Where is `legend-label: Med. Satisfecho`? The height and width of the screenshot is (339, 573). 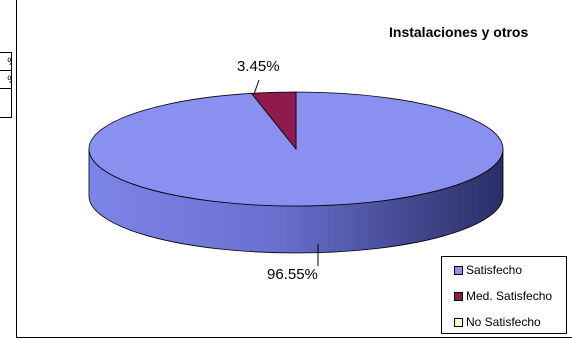 legend-label: Med. Satisfecho is located at coordinates (509, 296).